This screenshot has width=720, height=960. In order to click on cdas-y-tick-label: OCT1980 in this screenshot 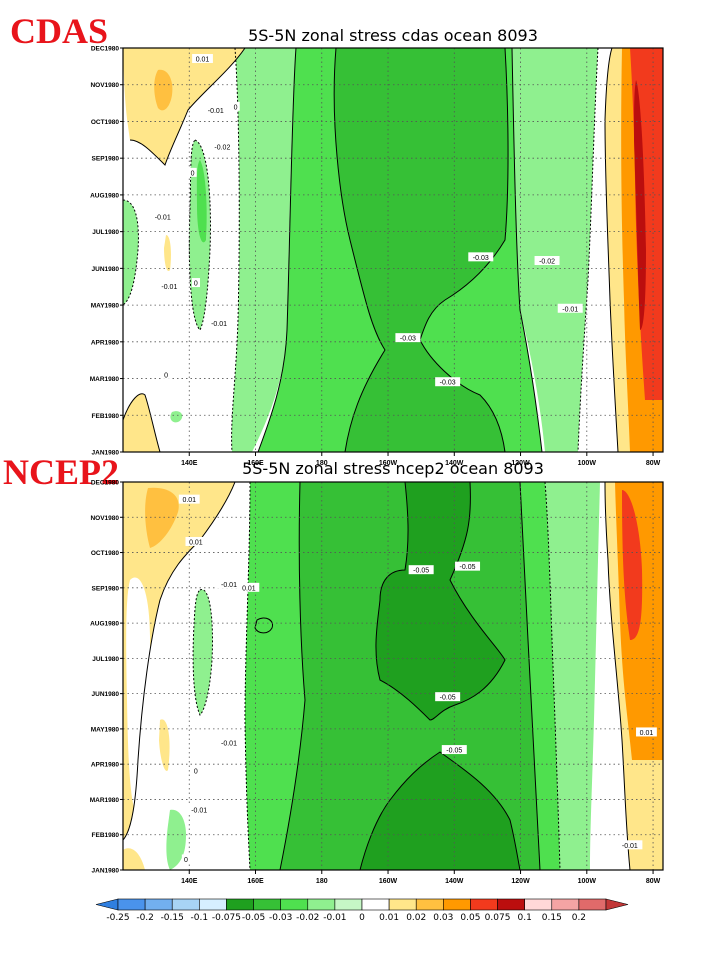, I will do `click(105, 122)`.